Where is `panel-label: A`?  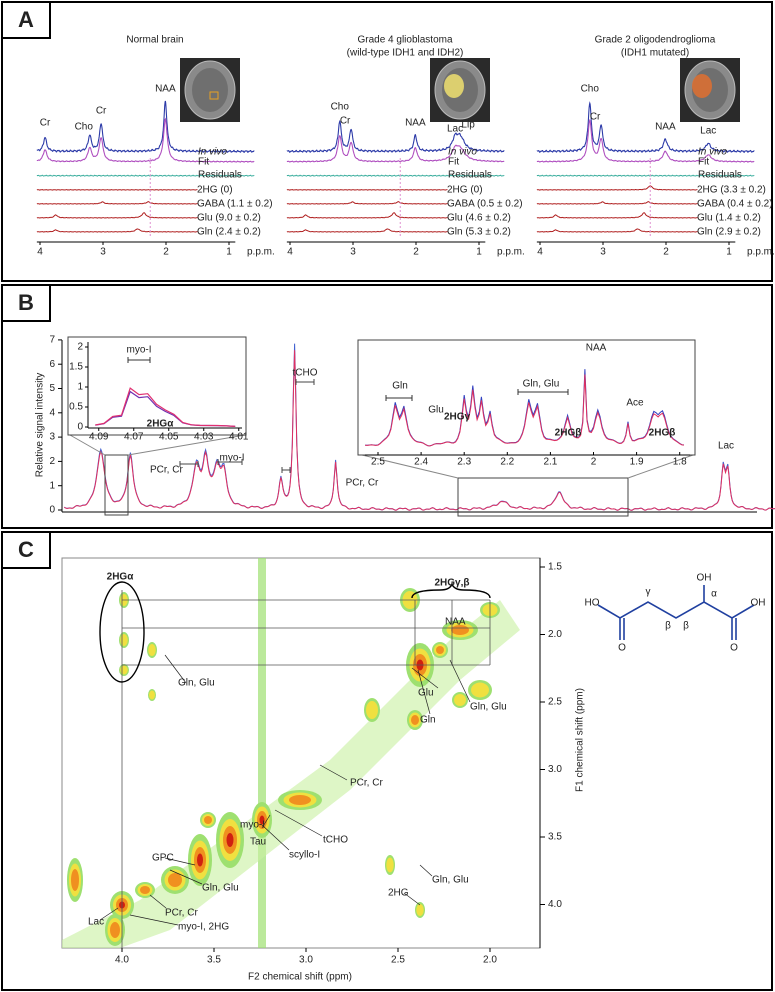
panel-label: A is located at coordinates (26, 19).